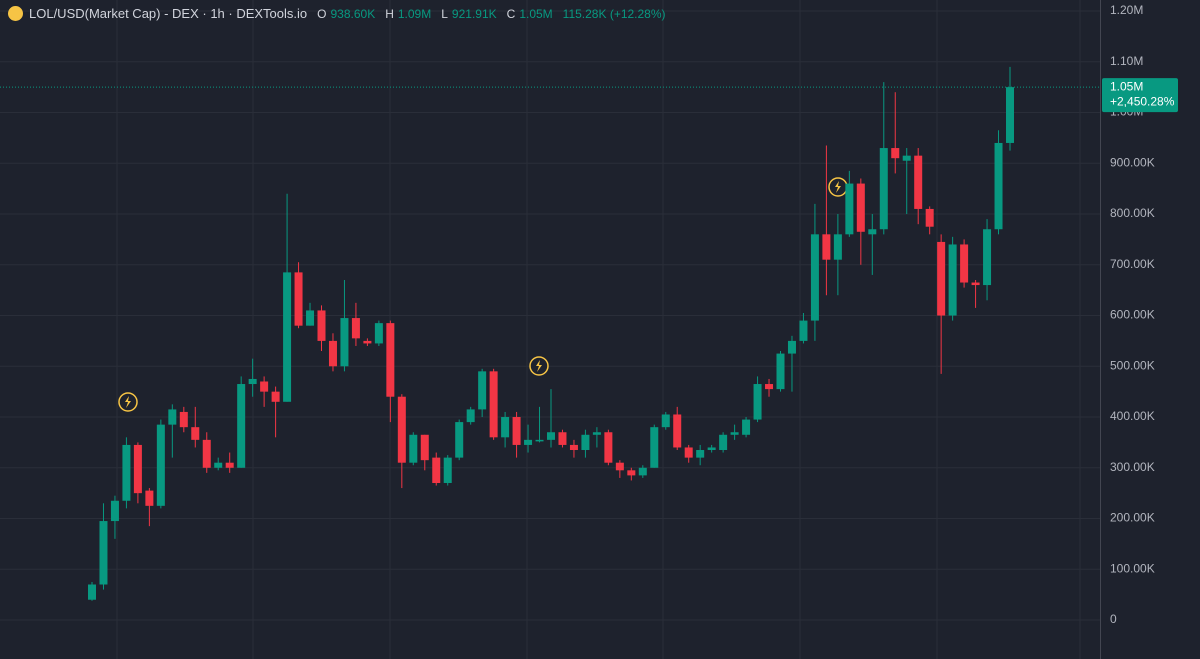 The image size is (1200, 659). Describe the element at coordinates (1132, 162) in the screenshot. I see `y-tick-label: 900.00K` at that location.